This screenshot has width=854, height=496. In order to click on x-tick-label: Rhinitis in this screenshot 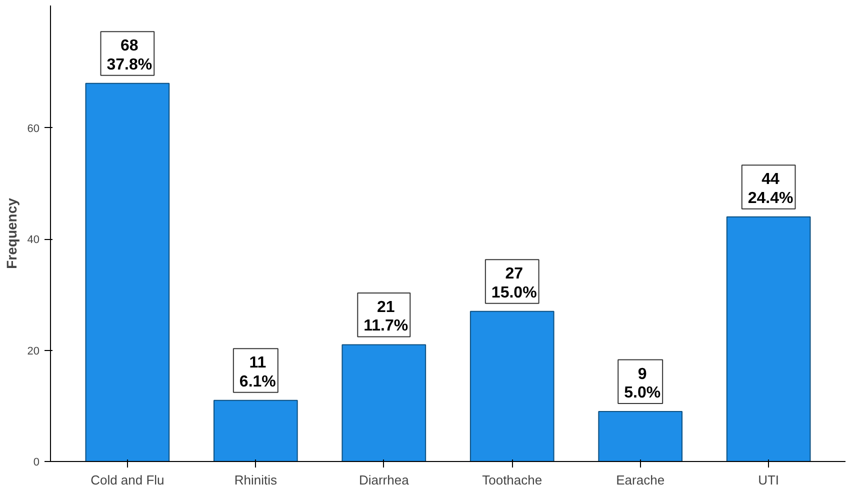, I will do `click(256, 480)`.